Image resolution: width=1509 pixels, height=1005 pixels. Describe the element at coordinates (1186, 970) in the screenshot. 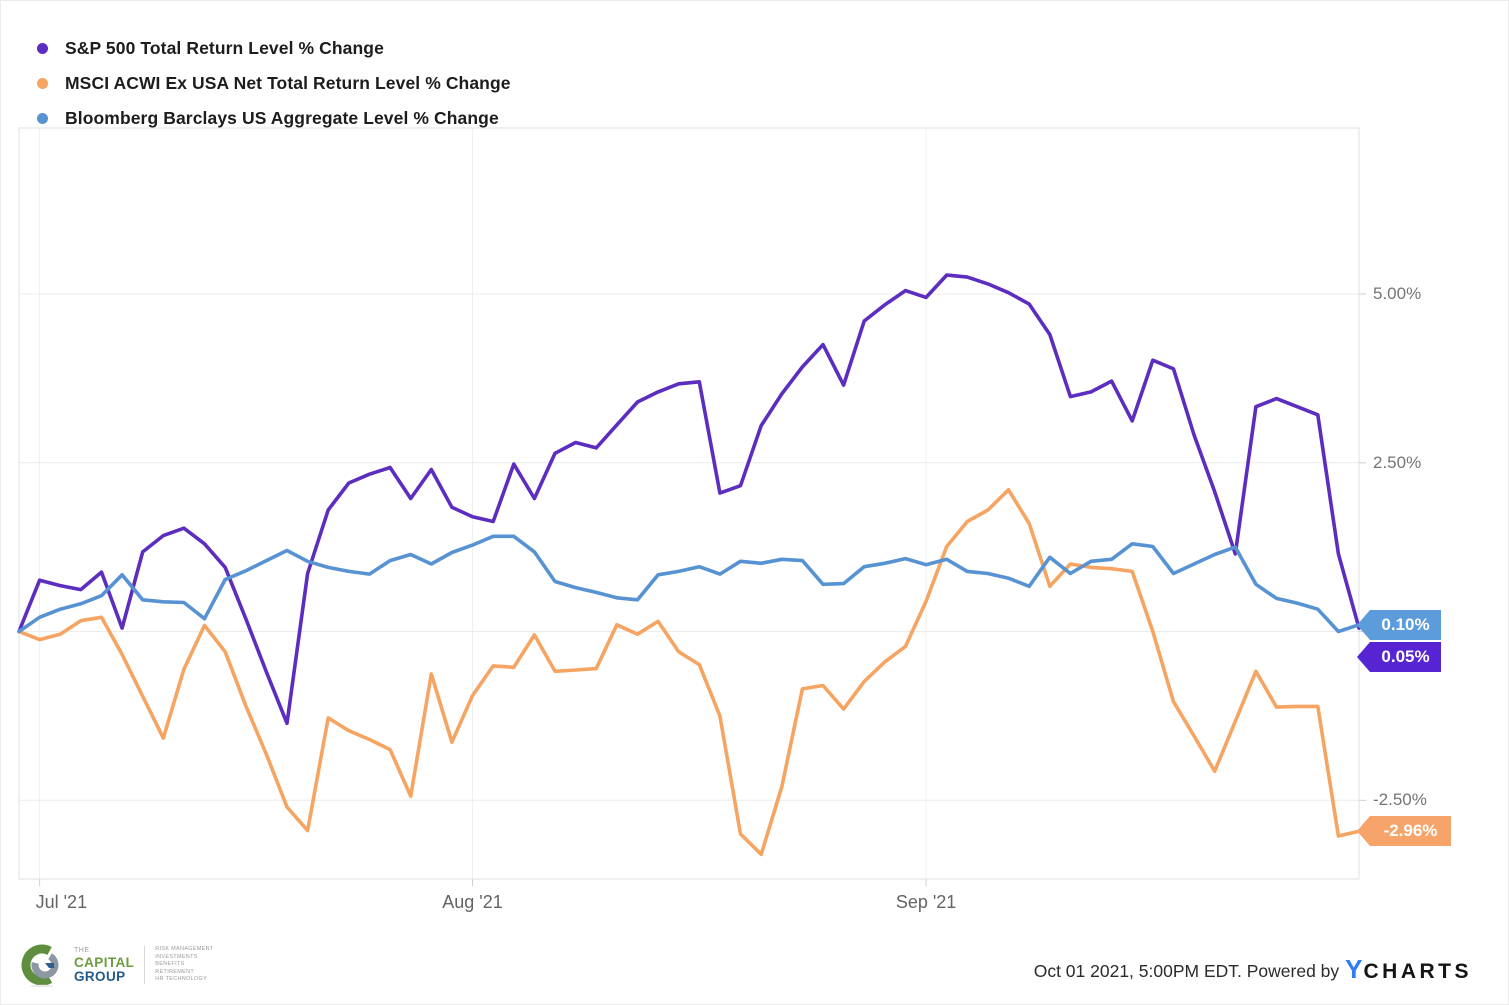

I see `timestamp: Oct 01 2021, 5:00PM EDT. Powered by` at that location.